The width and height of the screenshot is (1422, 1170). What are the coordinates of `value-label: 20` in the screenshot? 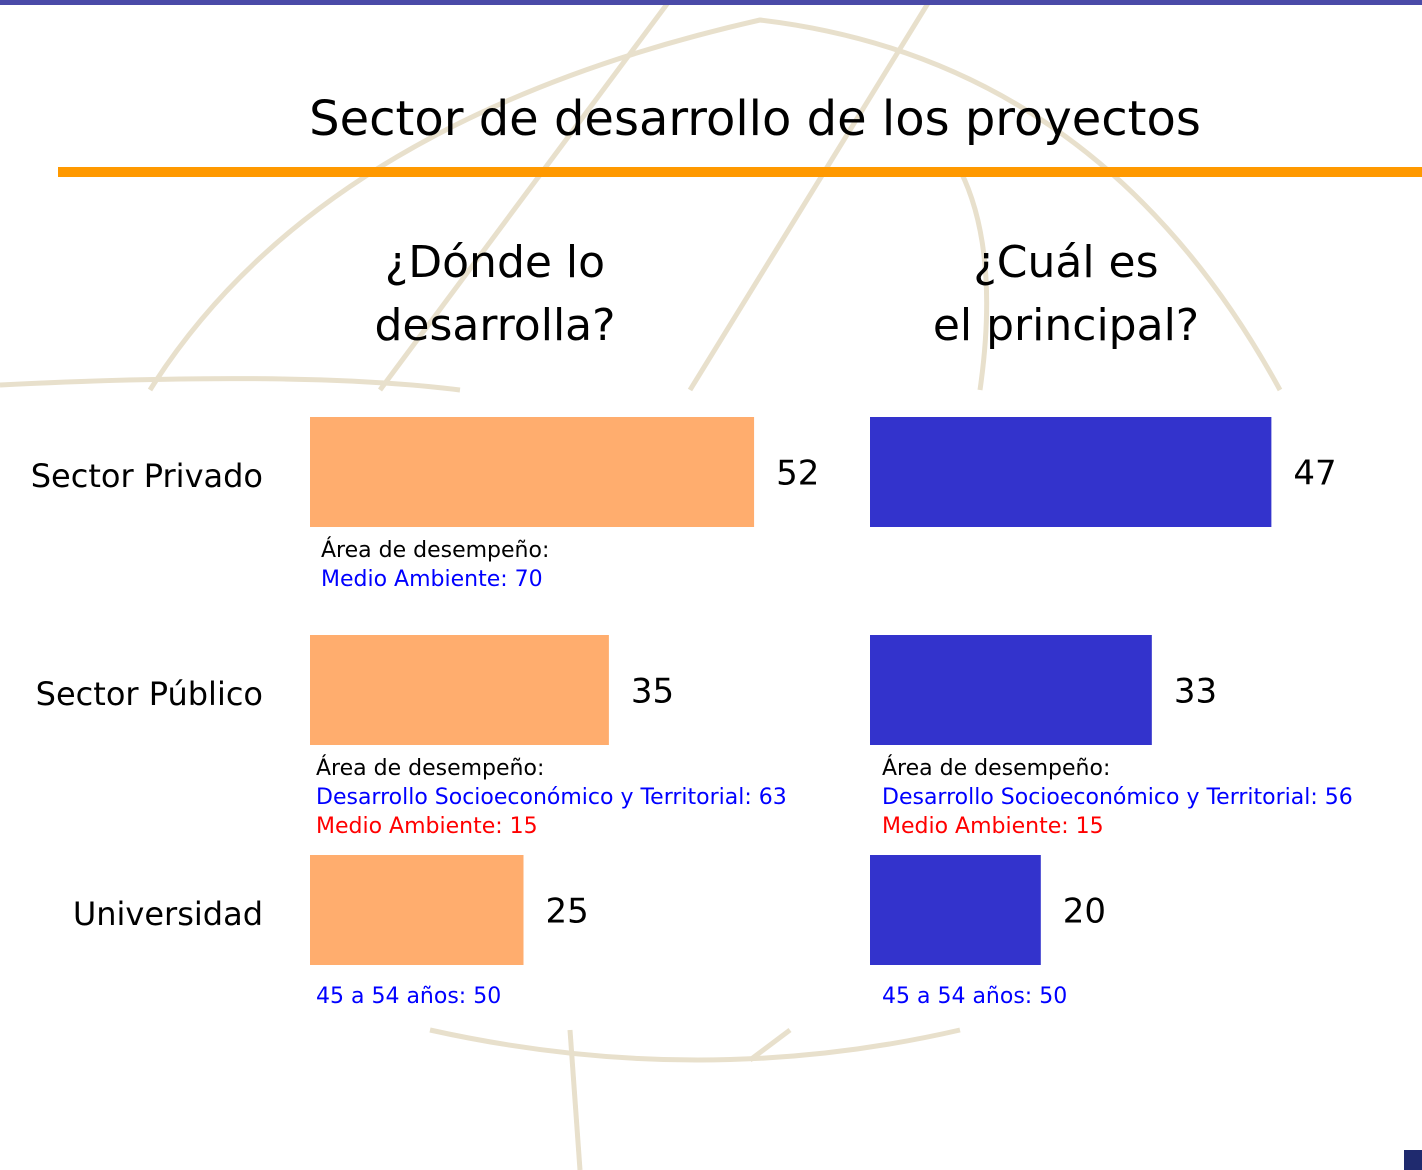 It's located at (1084, 912).